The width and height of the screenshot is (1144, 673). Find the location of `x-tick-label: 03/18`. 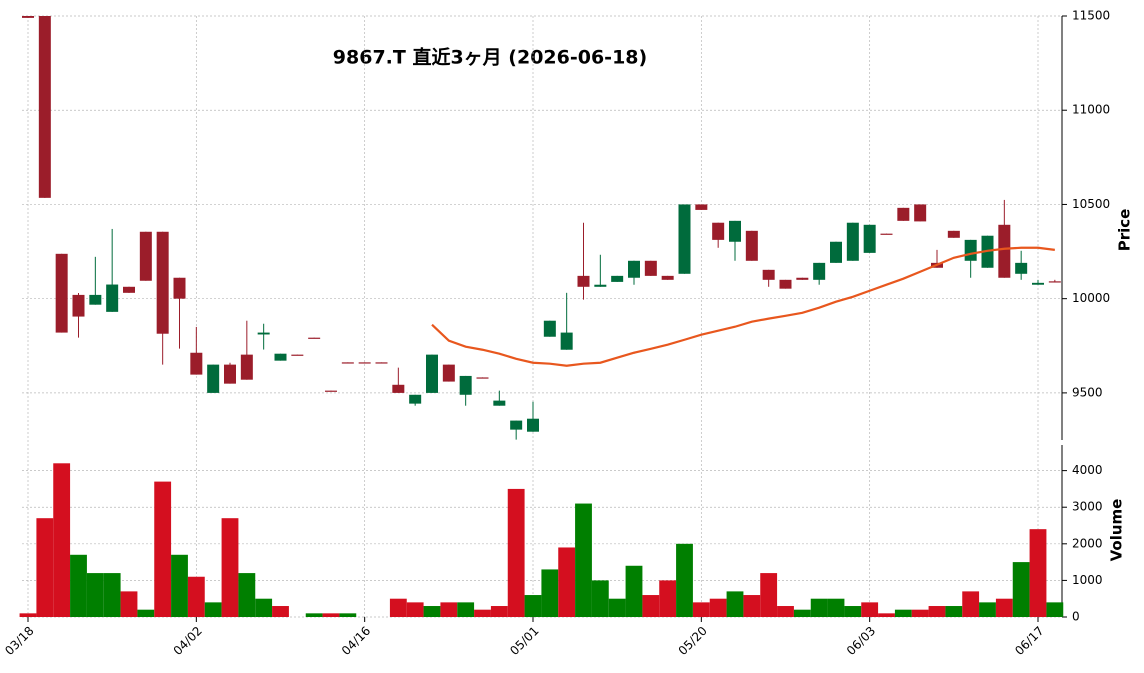

x-tick-label: 03/18 is located at coordinates (19, 641).